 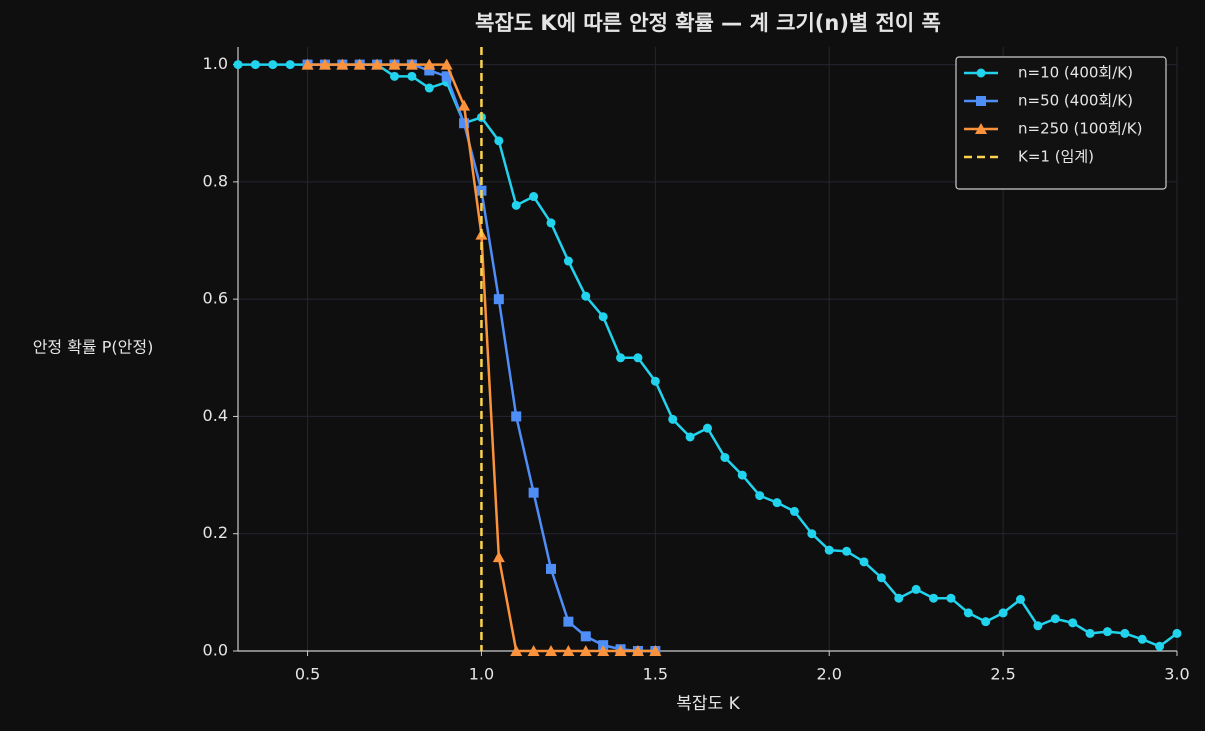 I want to click on x-axis-label: 복잡도 K, so click(x=708, y=704).